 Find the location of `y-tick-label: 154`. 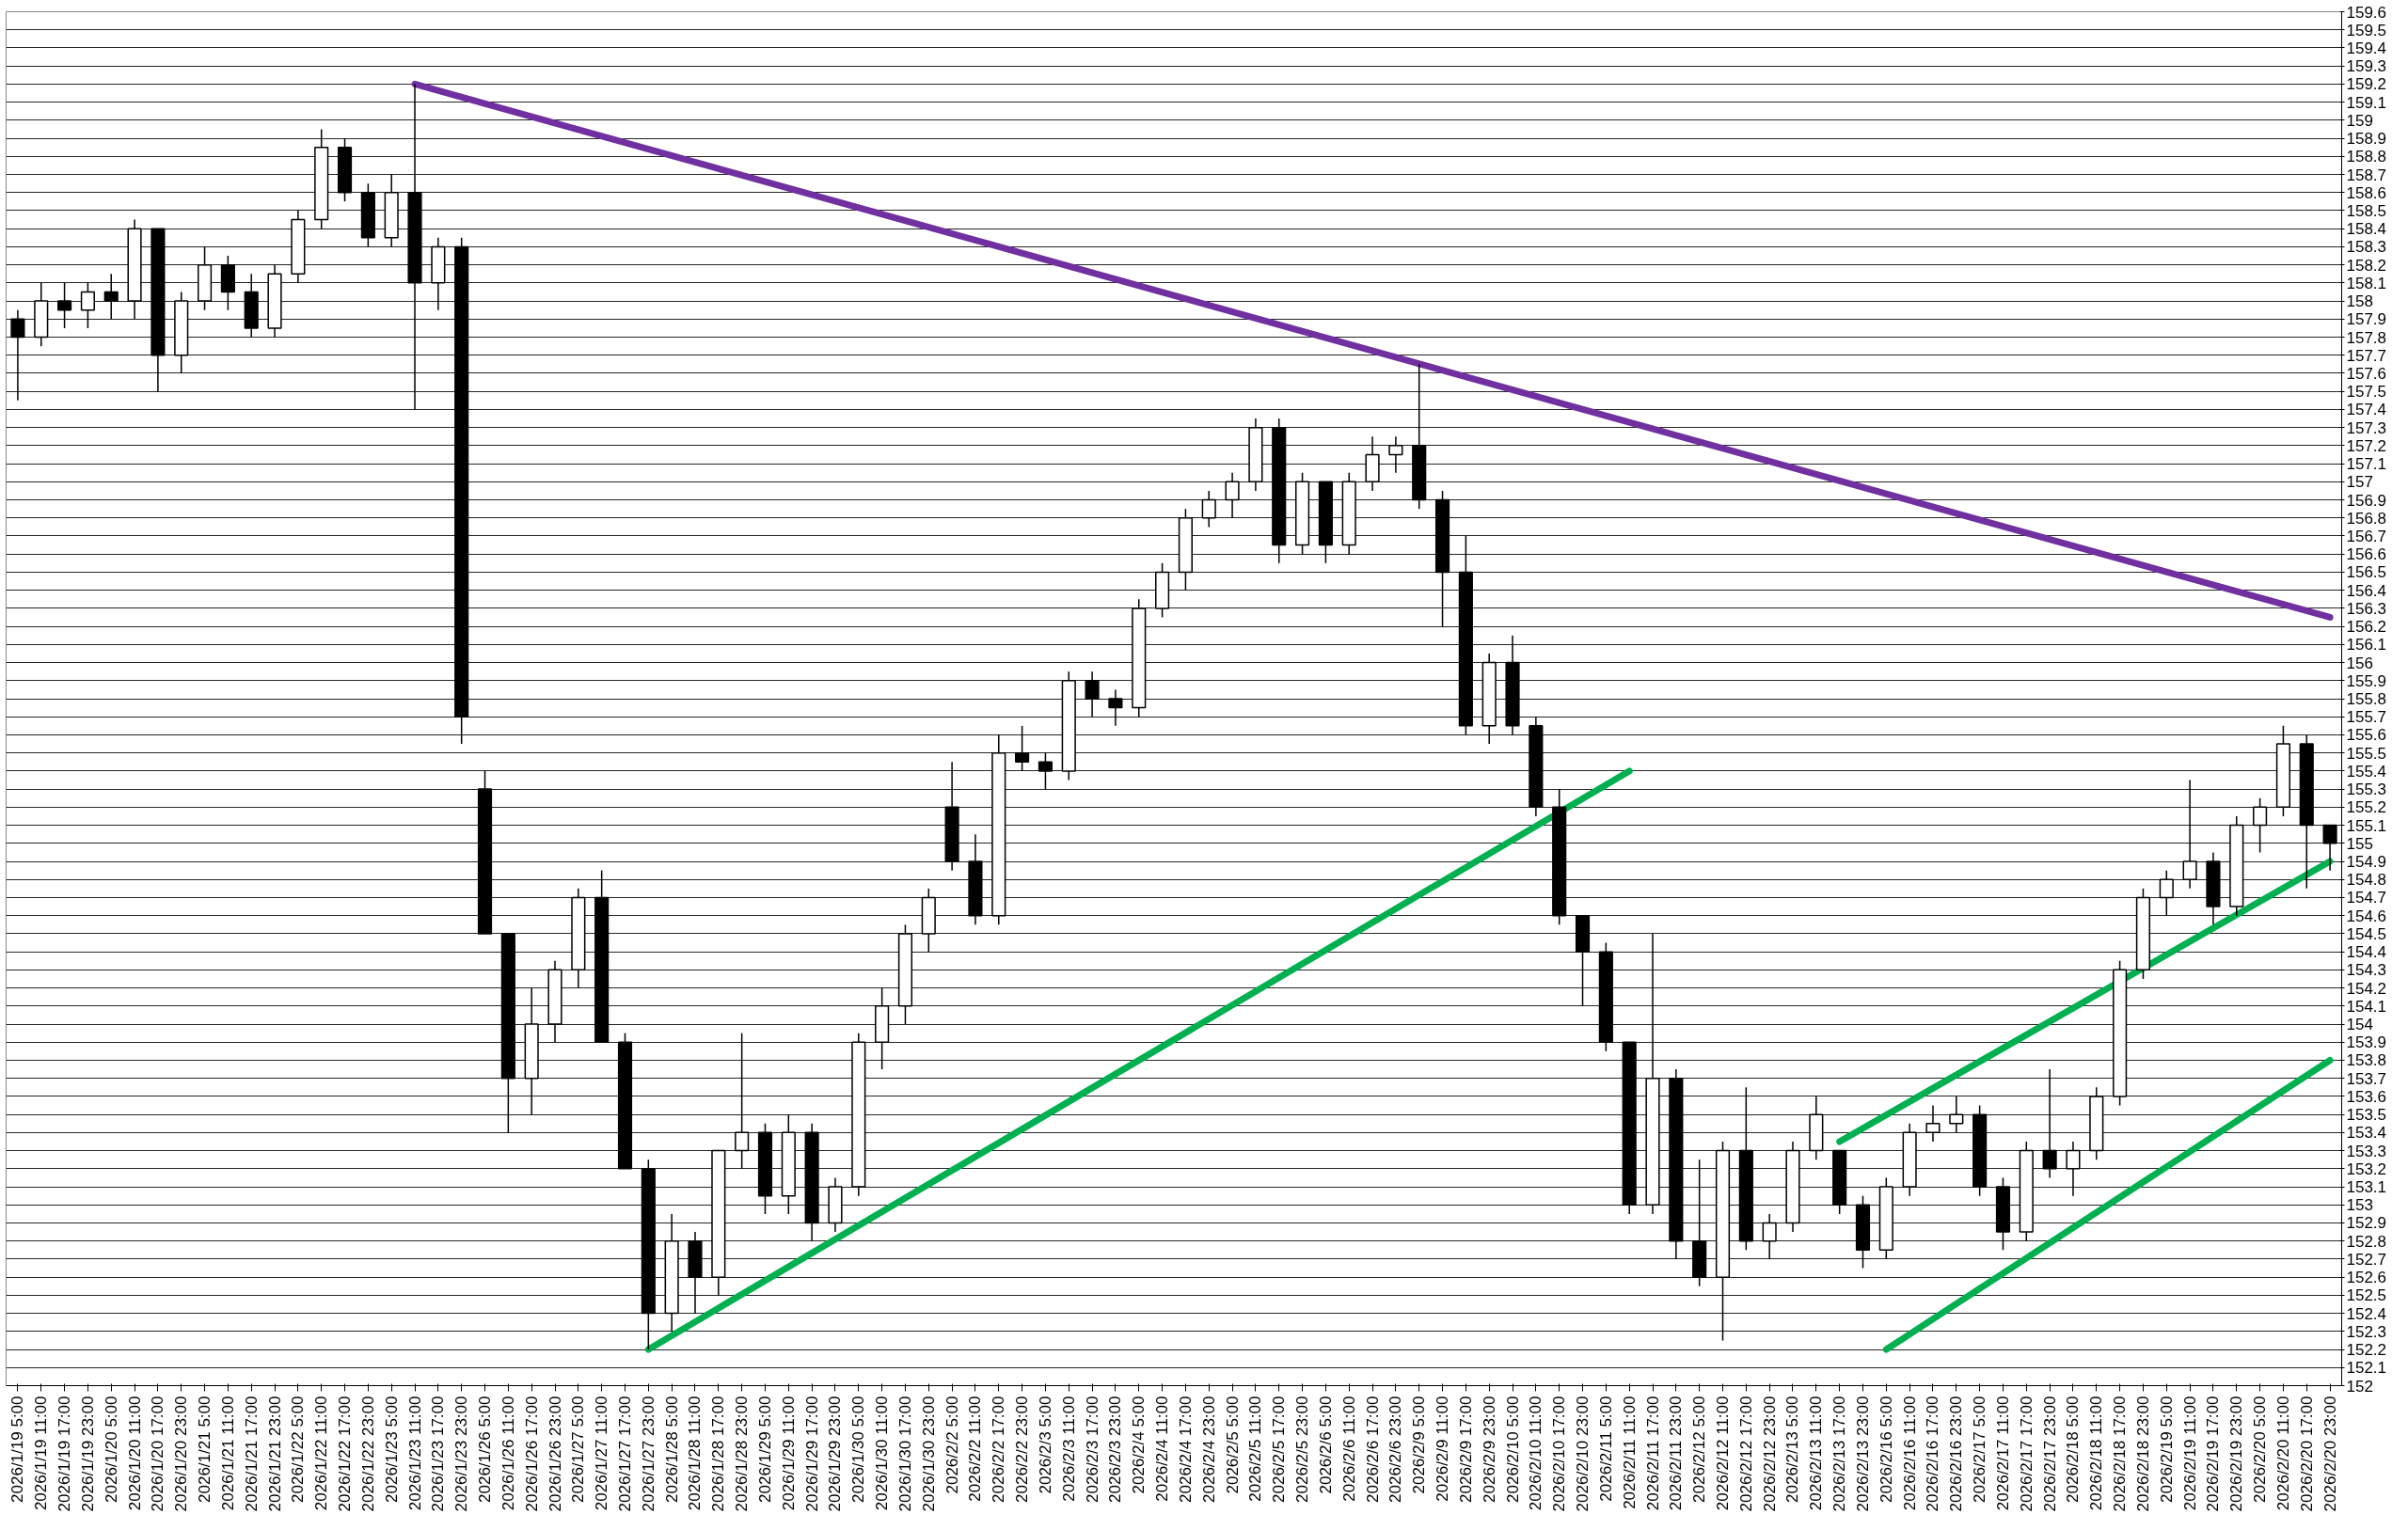

y-tick-label: 154 is located at coordinates (2360, 1025).